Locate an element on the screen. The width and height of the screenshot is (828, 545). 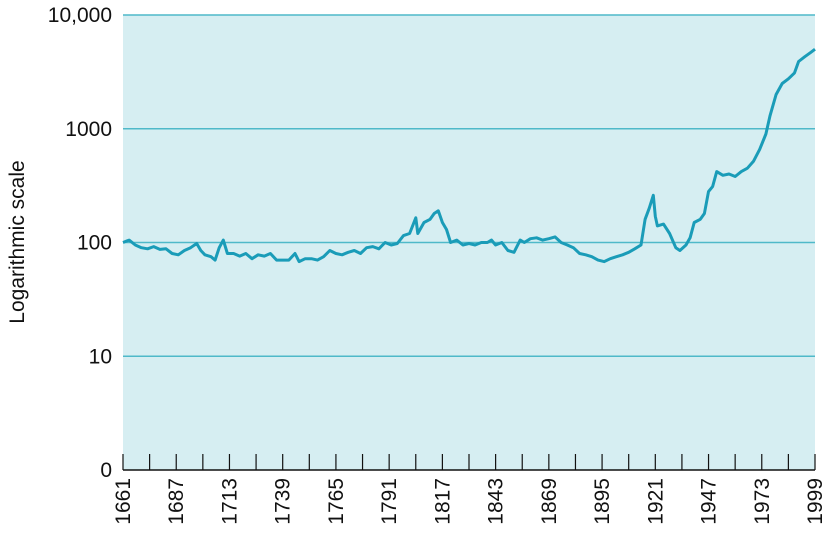
x-tick-label: 1973 is located at coordinates (762, 501).